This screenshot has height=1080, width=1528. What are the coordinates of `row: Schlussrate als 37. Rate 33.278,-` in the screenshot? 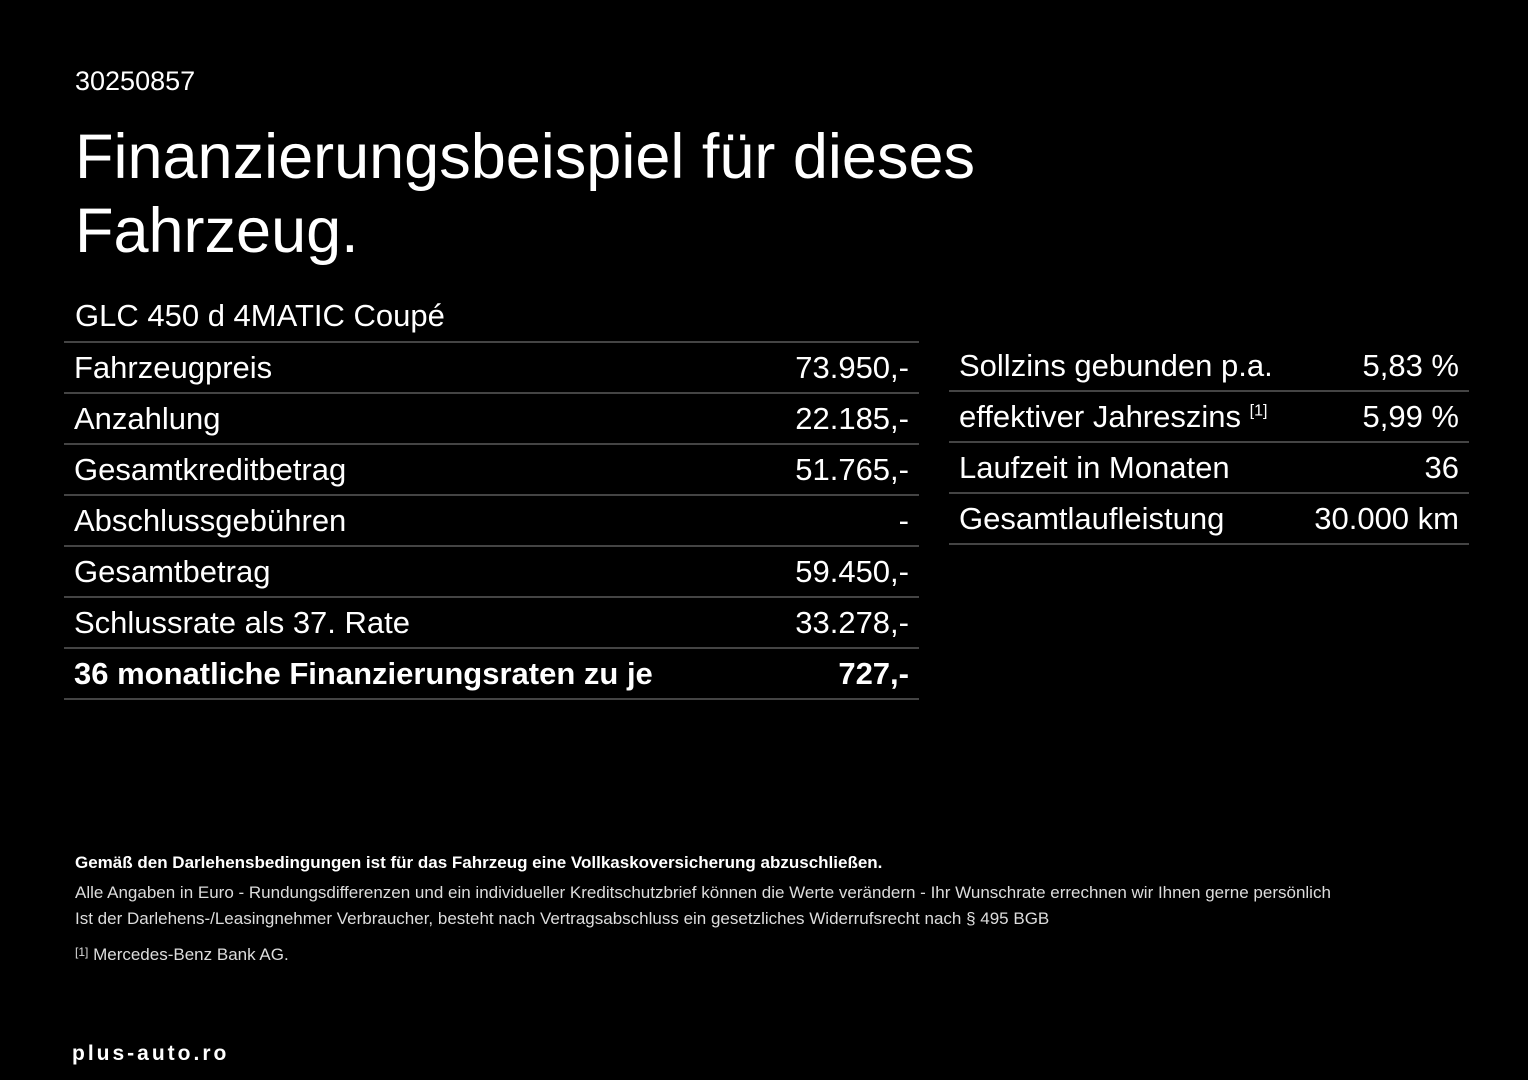 It's located at (491, 623).